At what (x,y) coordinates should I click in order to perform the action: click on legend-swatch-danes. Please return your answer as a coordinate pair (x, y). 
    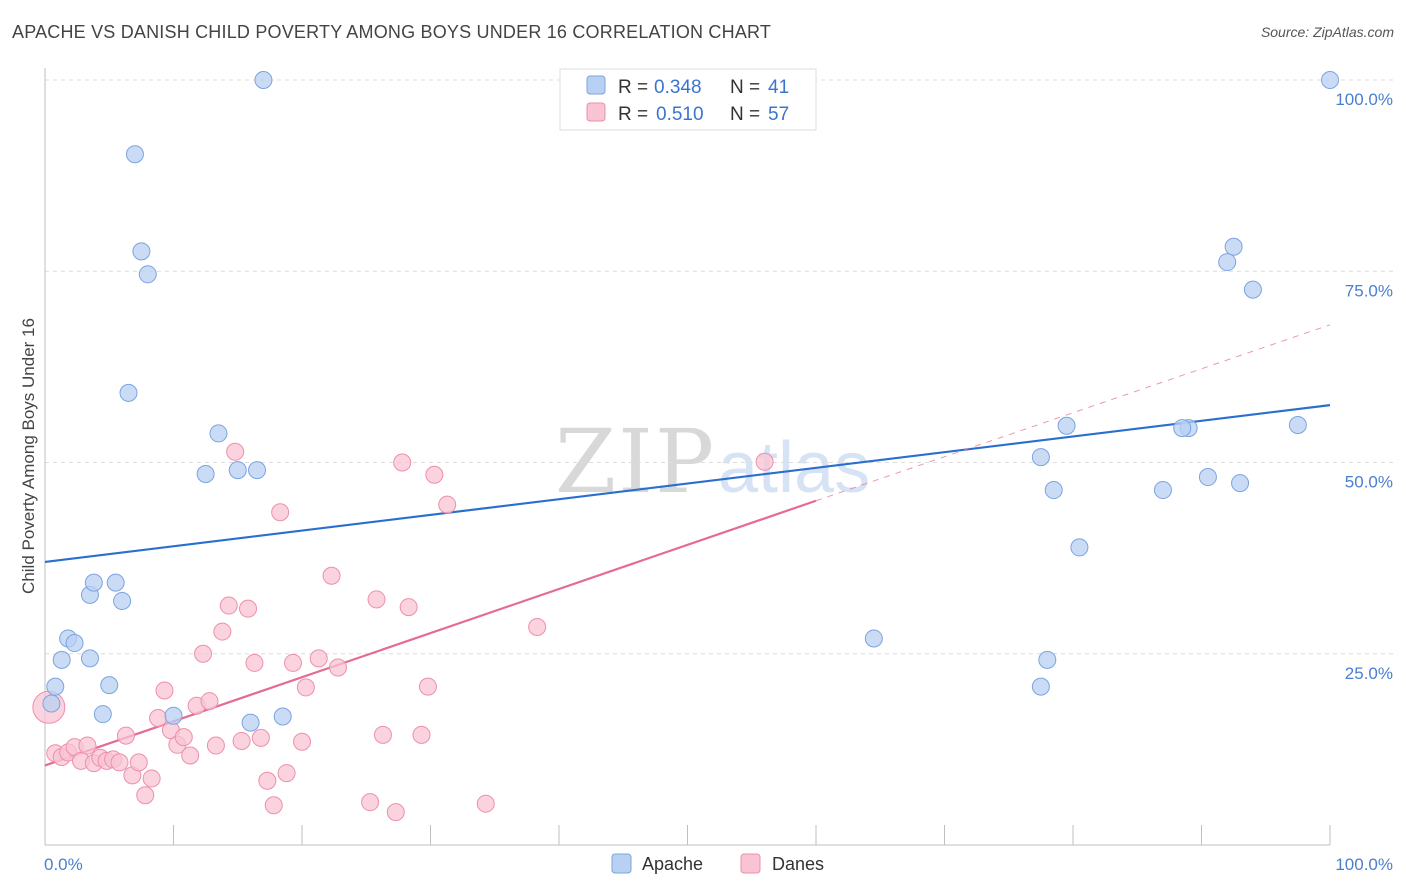
    Looking at the image, I should click on (596, 112).